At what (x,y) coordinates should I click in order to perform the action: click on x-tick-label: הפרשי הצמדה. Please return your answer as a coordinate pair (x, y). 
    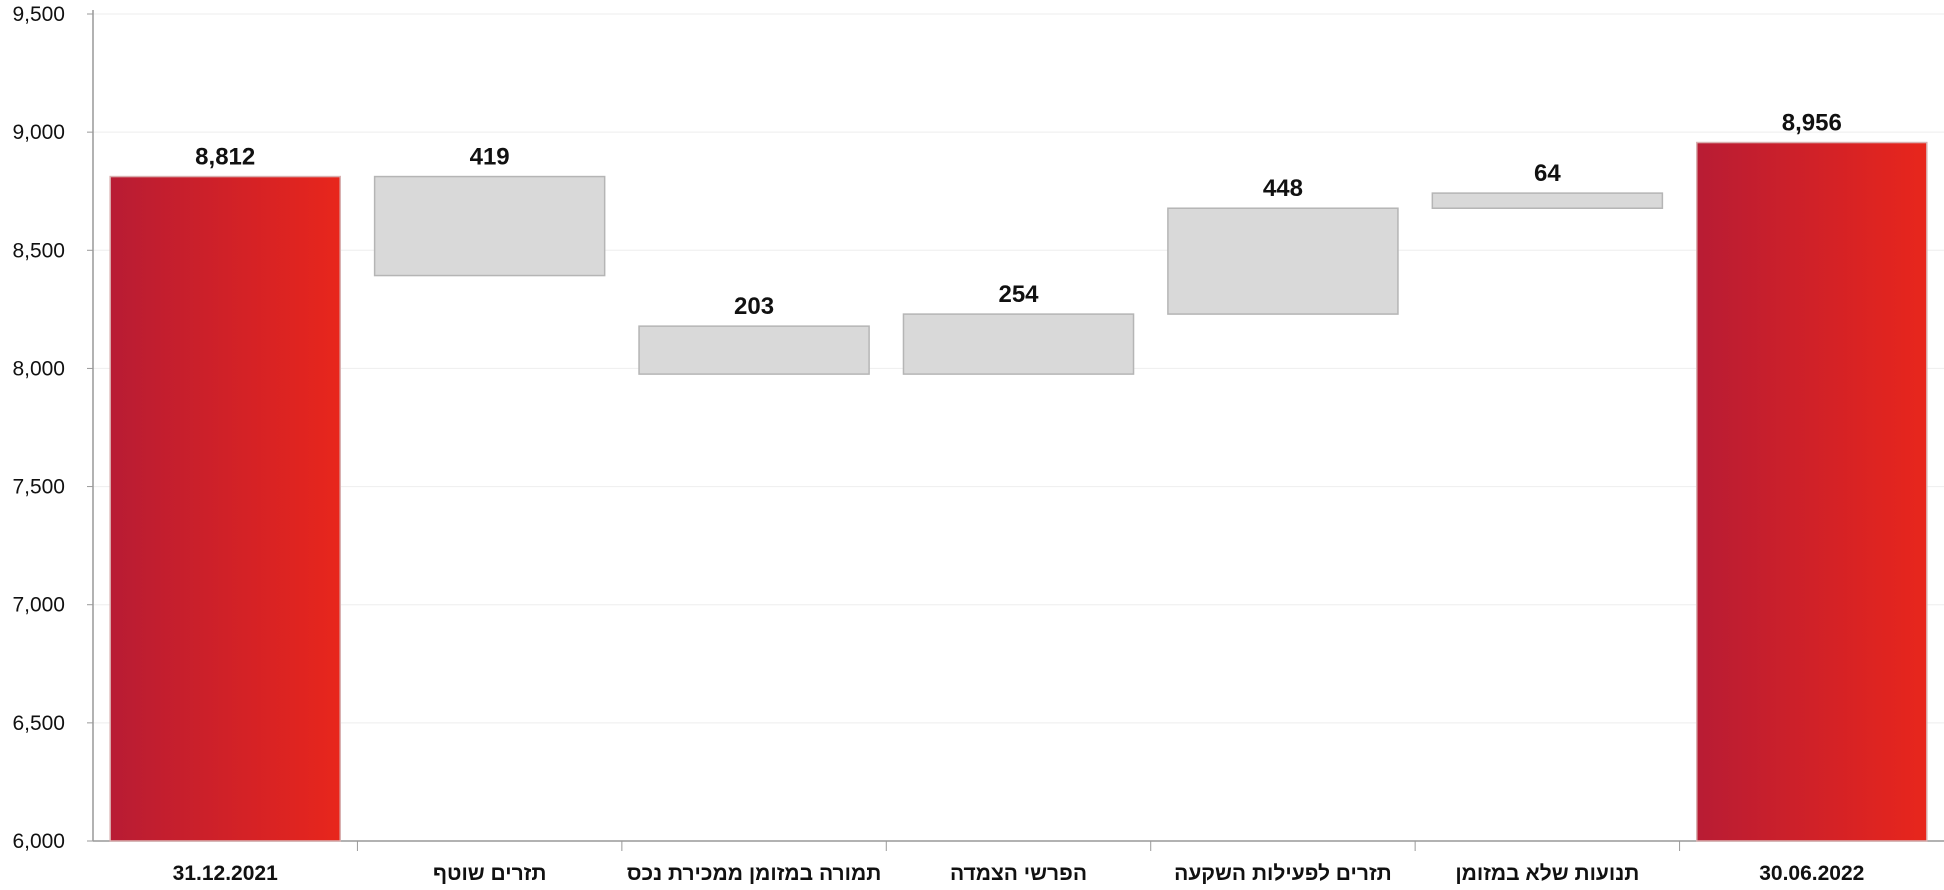
    Looking at the image, I should click on (1018, 873).